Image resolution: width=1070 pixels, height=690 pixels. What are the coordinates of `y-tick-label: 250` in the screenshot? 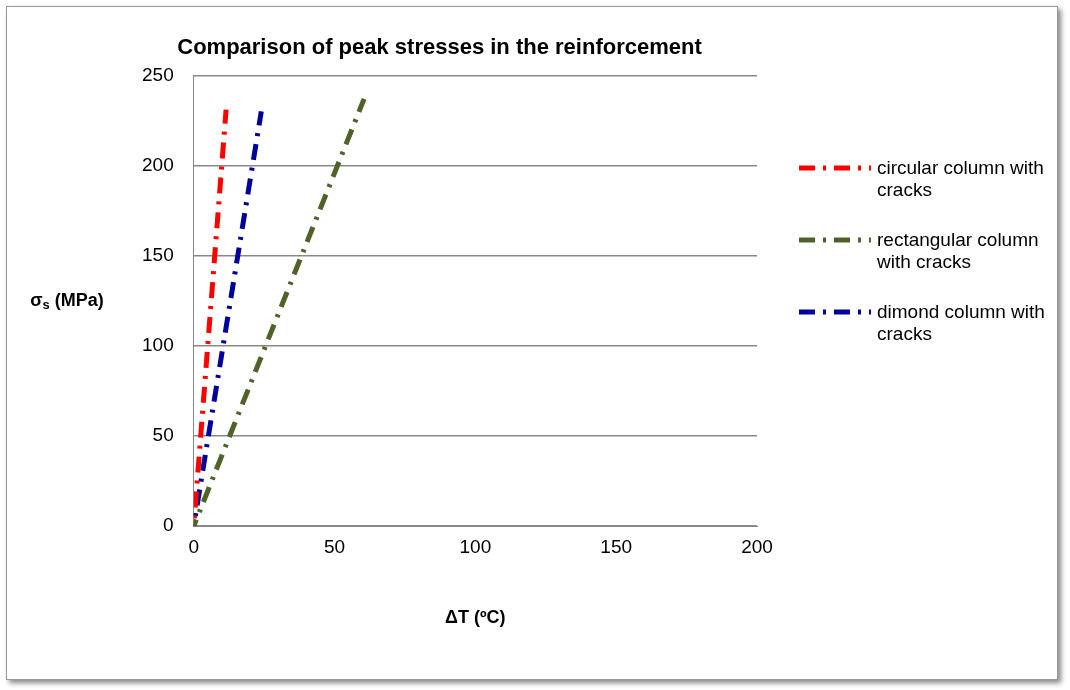 It's located at (158, 74).